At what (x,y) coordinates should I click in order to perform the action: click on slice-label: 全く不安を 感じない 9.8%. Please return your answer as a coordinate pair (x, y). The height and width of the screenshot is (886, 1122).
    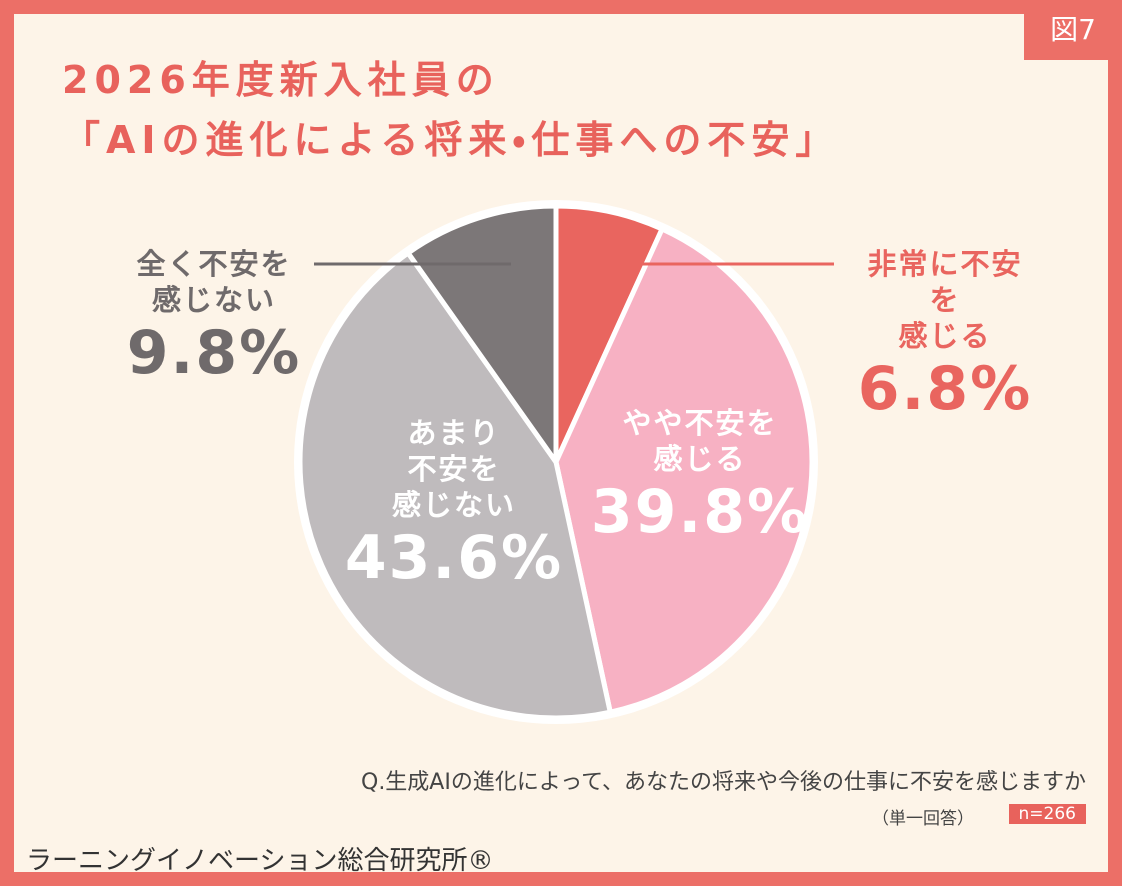
    Looking at the image, I should click on (214, 317).